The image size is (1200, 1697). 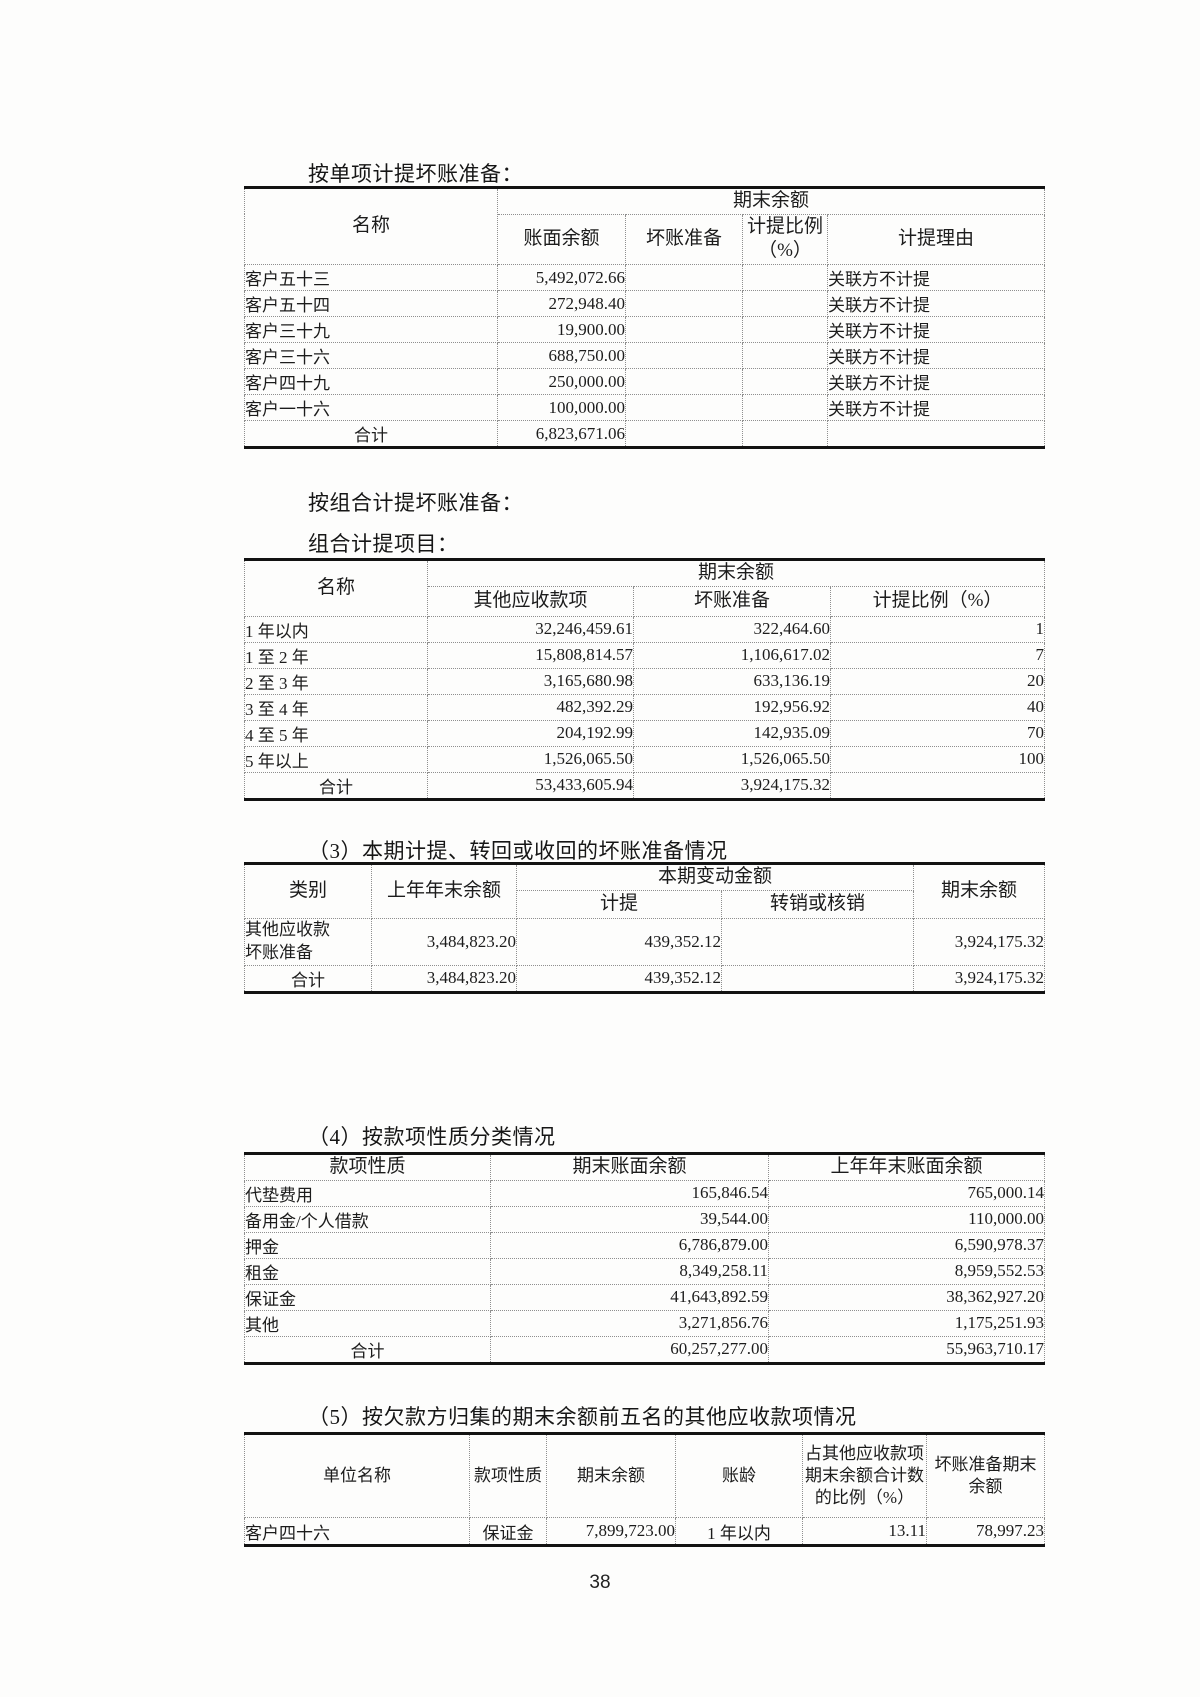 What do you see at coordinates (530, 655) in the screenshot?
I see `table-cell: 15,808,814.57` at bounding box center [530, 655].